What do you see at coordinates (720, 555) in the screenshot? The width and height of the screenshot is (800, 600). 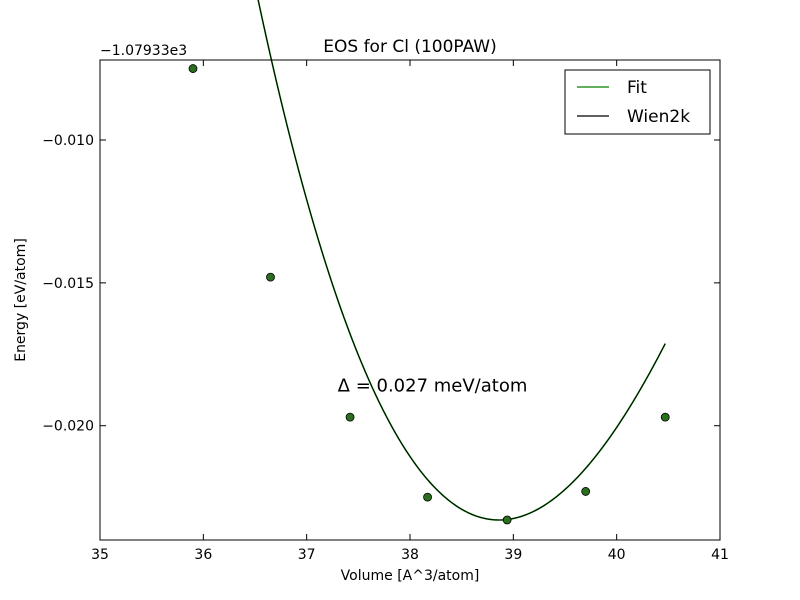 I see `x-tick-label: 41` at bounding box center [720, 555].